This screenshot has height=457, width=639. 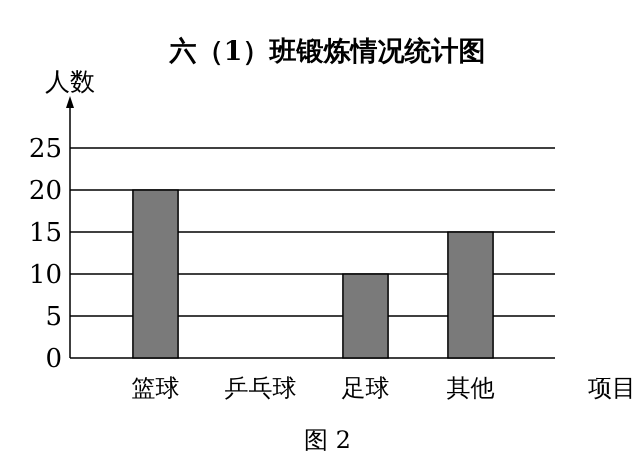 What do you see at coordinates (327, 440) in the screenshot?
I see `caption: 图 2` at bounding box center [327, 440].